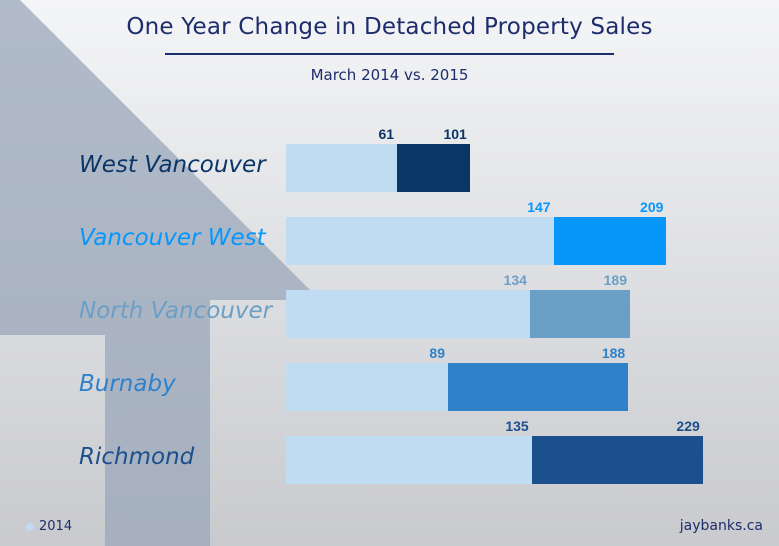 The image size is (779, 546). What do you see at coordinates (409, 460) in the screenshot?
I see `bar-2014-richmond` at bounding box center [409, 460].